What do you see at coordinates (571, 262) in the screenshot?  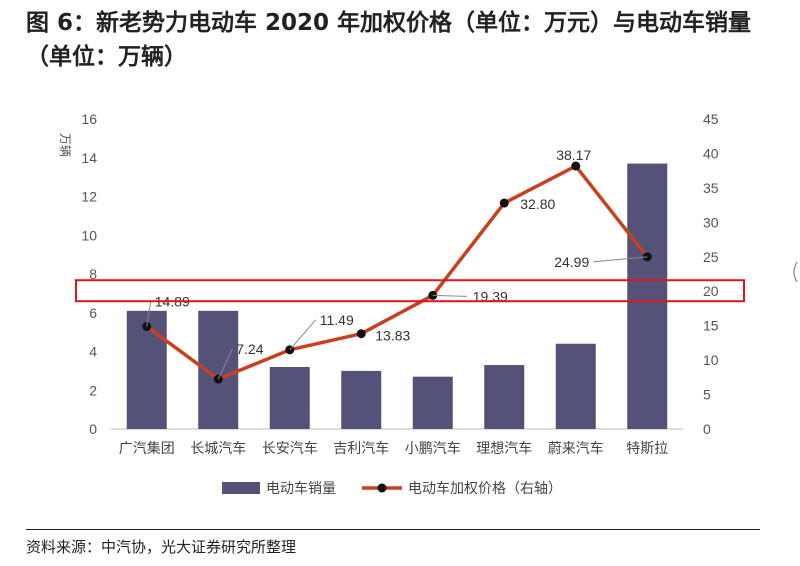 I see `price-data-label: 24.99` at bounding box center [571, 262].